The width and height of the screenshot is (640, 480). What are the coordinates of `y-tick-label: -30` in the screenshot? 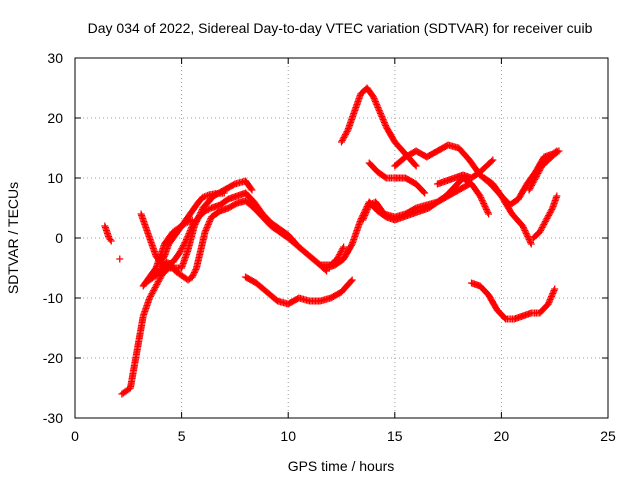 It's located at (53, 418).